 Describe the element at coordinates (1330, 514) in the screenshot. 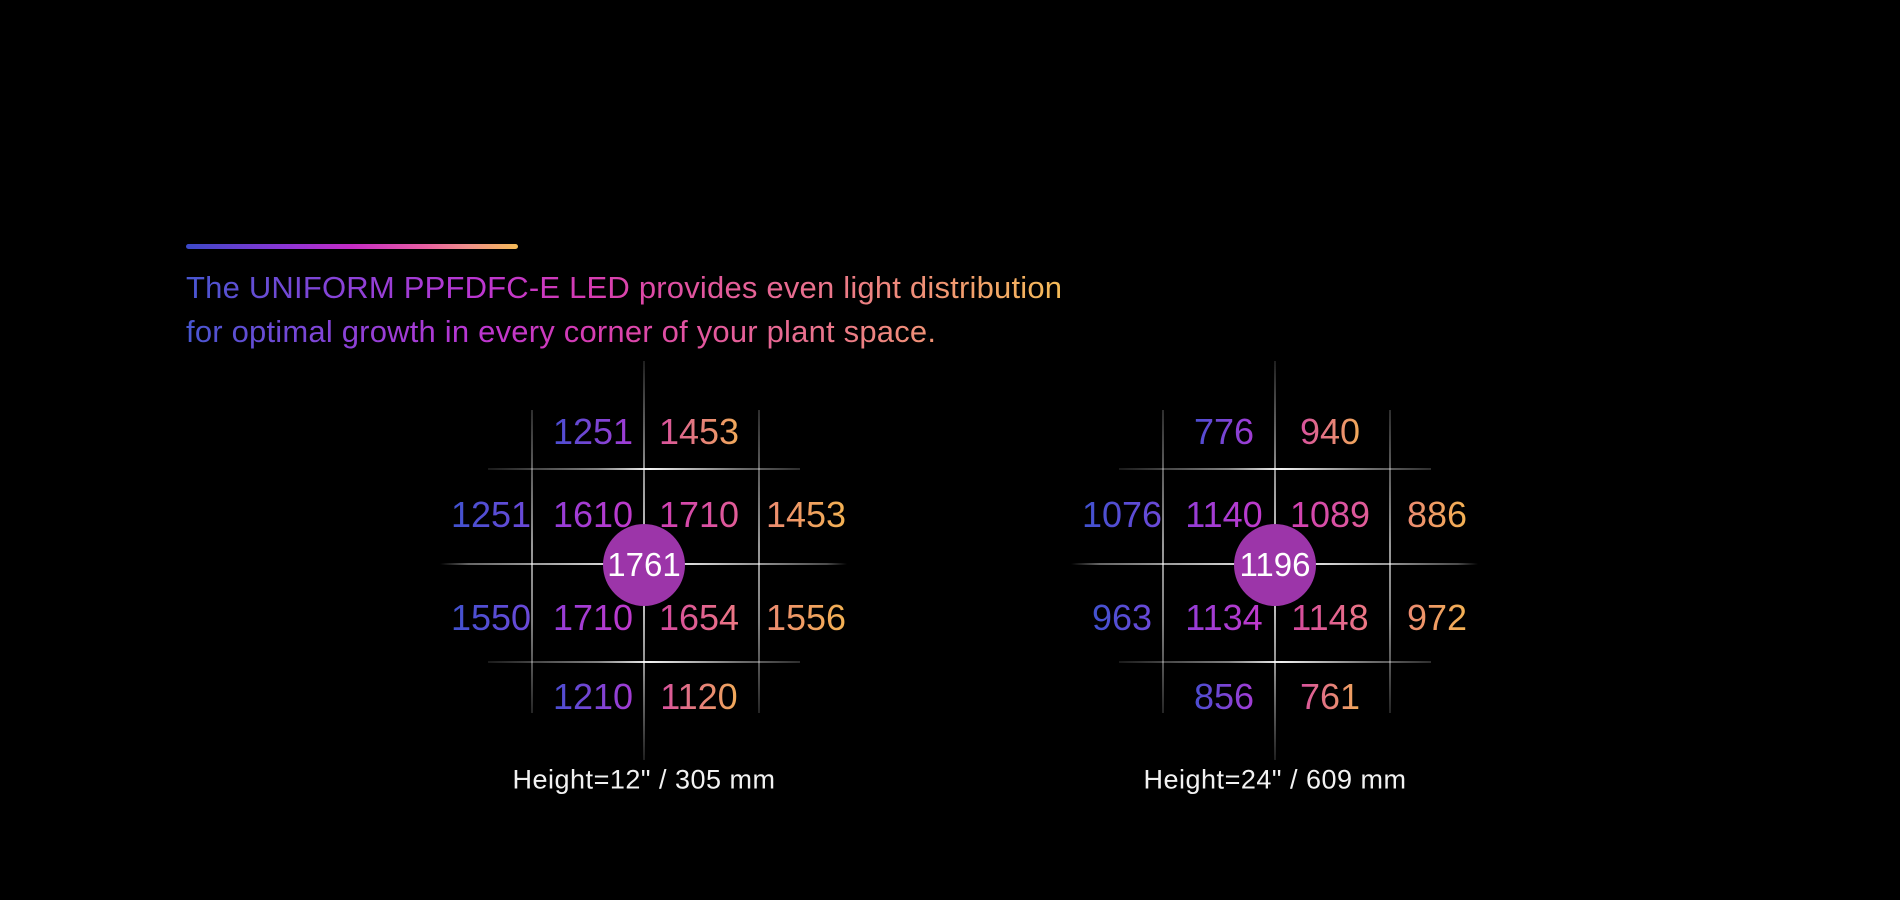

I see `ppfd-value: 1089` at that location.